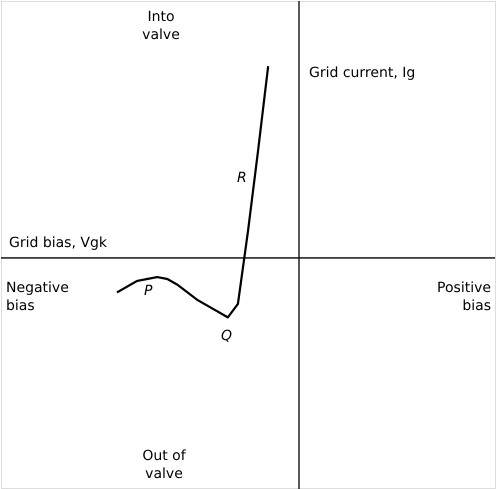 The image size is (496, 489). I want to click on text: Into valve, so click(161, 26).